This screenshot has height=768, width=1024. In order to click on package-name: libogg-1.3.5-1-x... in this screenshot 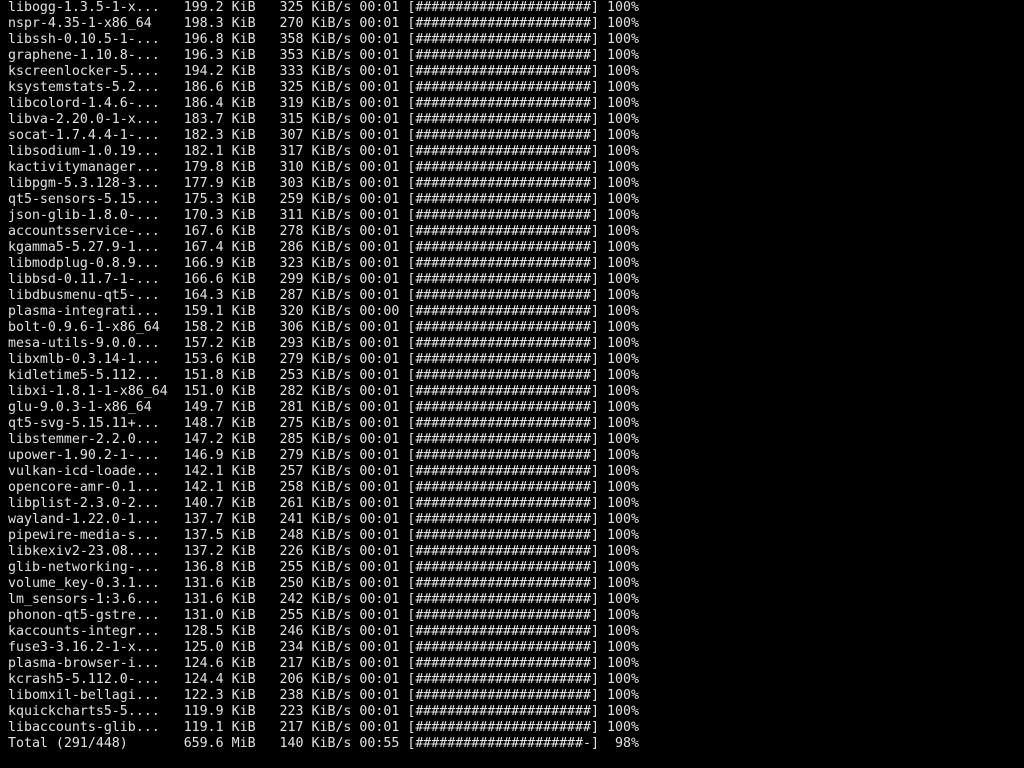, I will do `click(84, 7)`.